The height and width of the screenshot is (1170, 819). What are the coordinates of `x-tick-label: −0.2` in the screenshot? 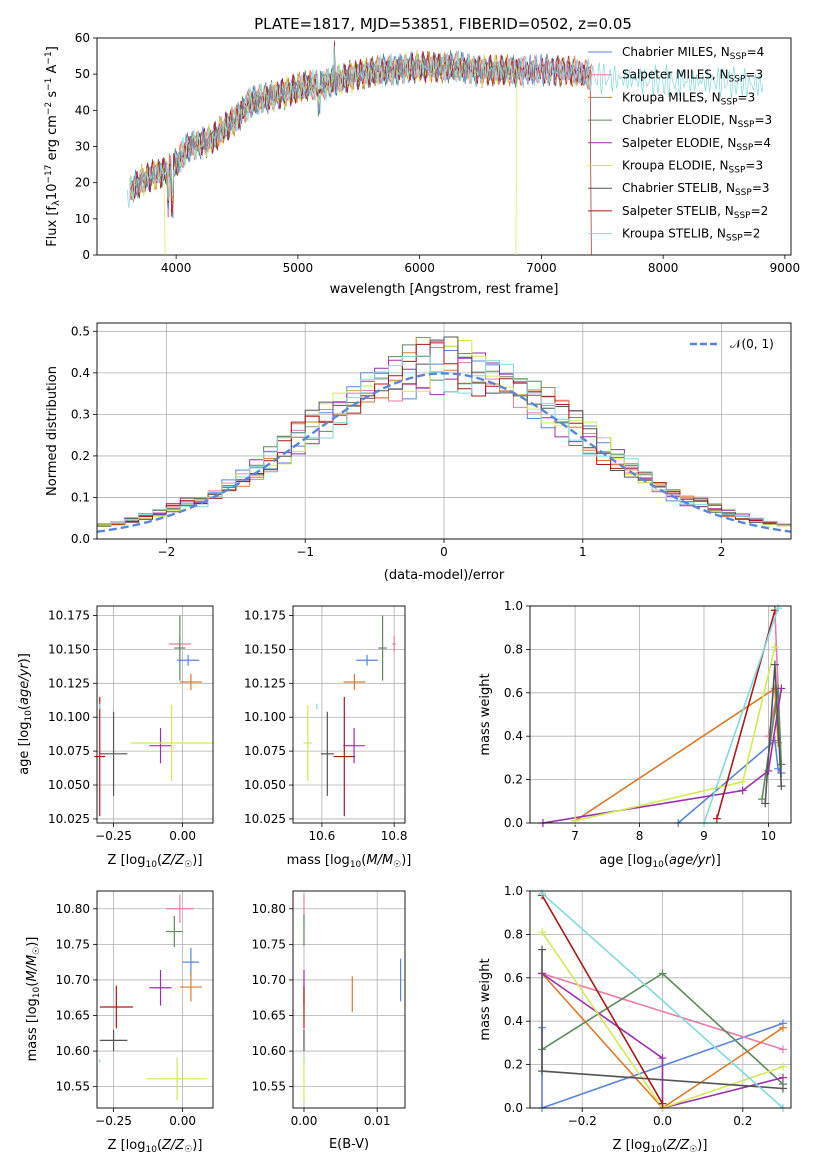 It's located at (582, 1121).